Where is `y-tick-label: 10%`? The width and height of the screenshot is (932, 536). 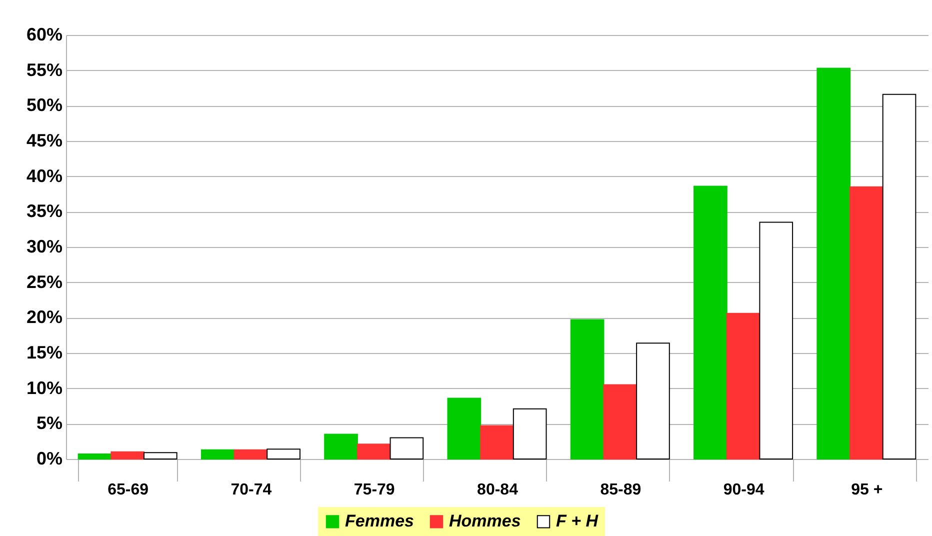
y-tick-label: 10% is located at coordinates (44, 388).